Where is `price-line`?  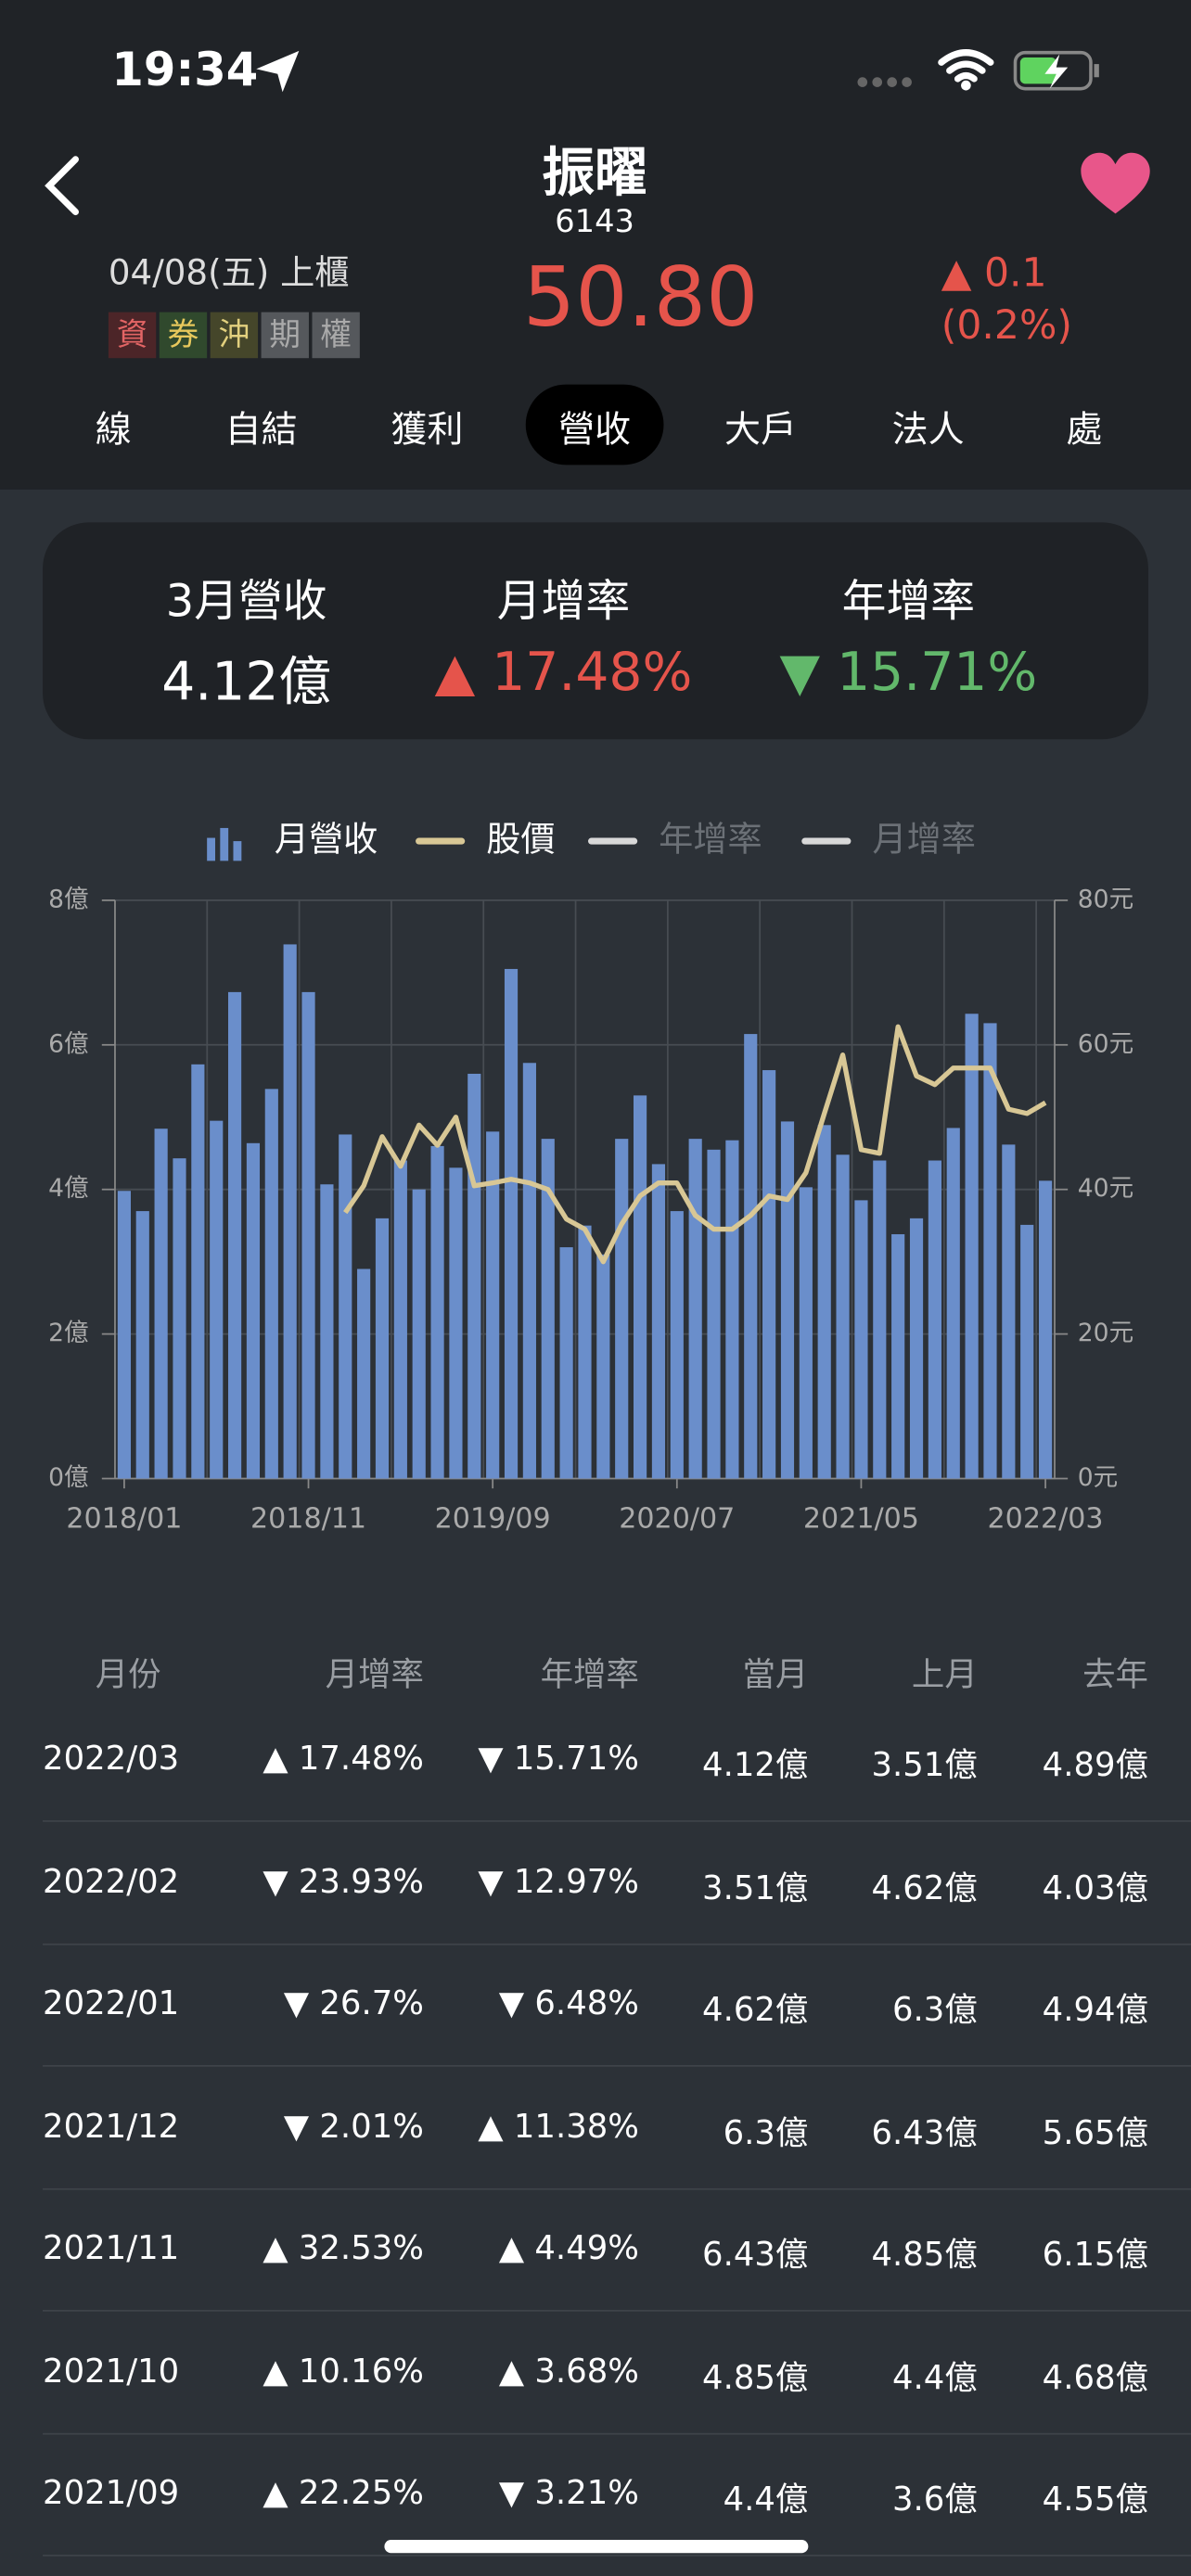
price-line is located at coordinates (695, 1144).